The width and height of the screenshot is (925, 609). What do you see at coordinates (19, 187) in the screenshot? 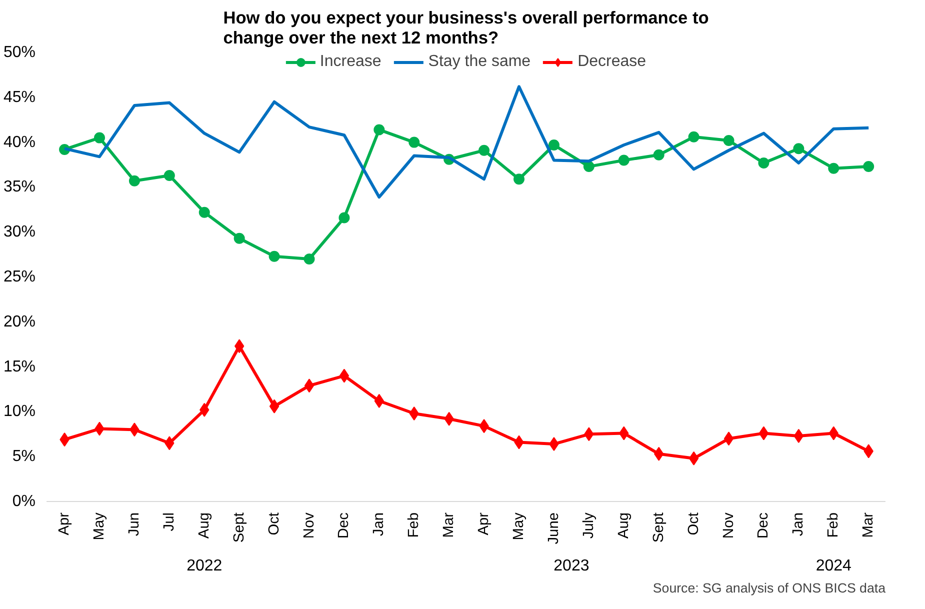
I see `y-tick-label: 35%` at bounding box center [19, 187].